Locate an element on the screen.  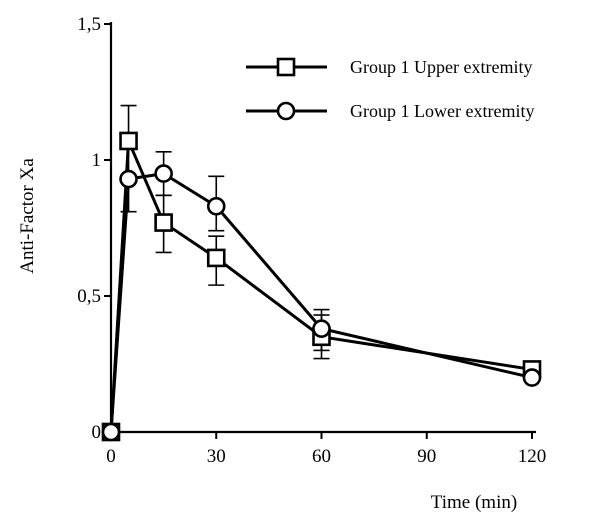
x-tick-label: 0 is located at coordinates (111, 456).